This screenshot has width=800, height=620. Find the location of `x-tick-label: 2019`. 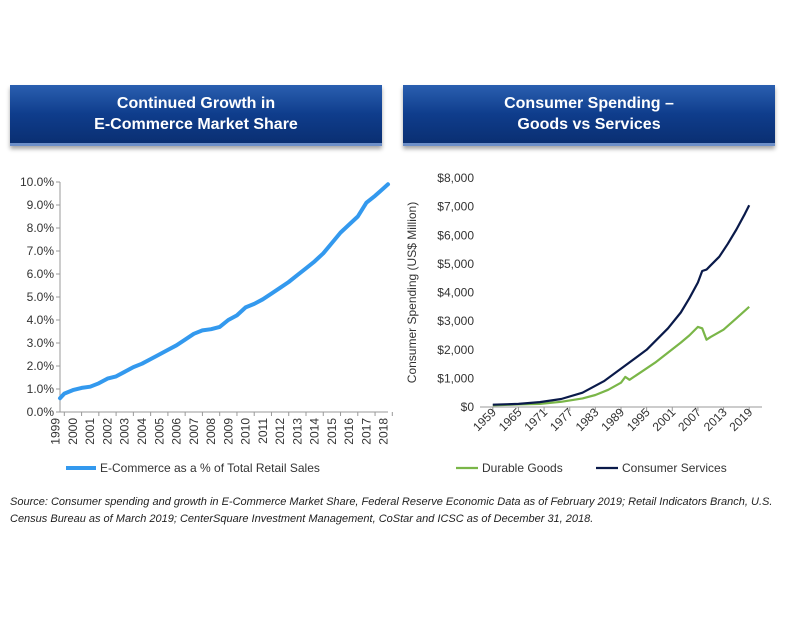

x-tick-label: 2019 is located at coordinates (741, 419).